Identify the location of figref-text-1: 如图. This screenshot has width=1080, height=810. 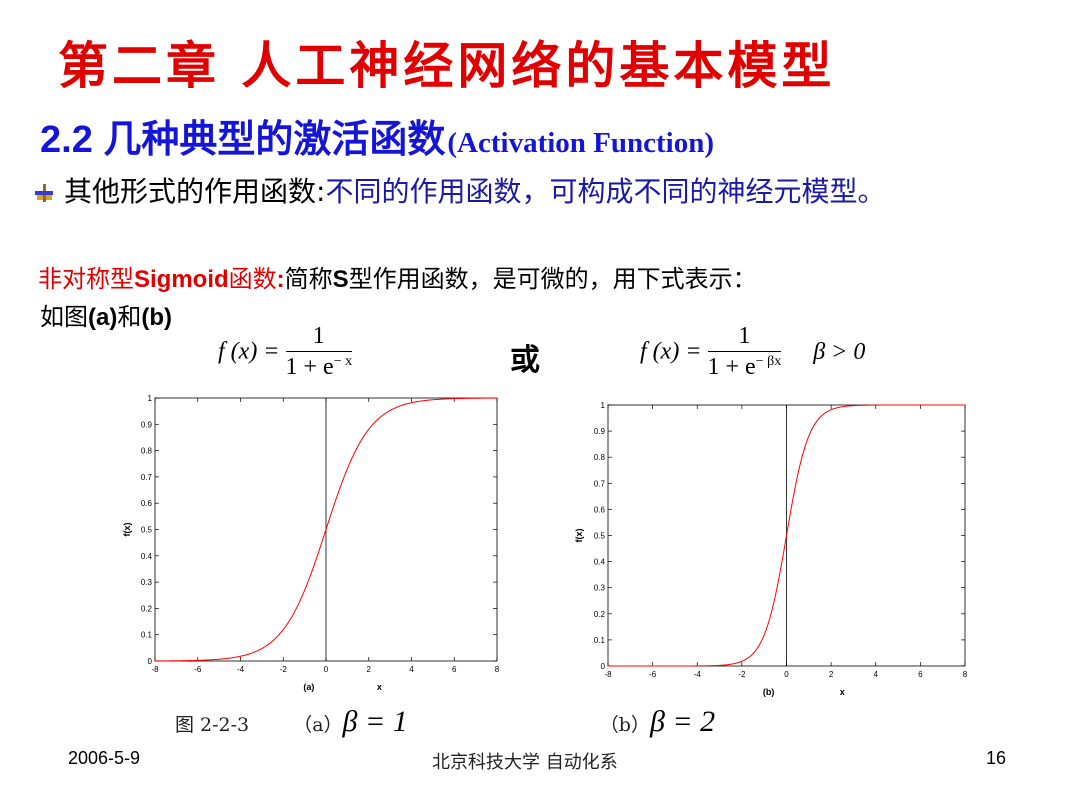
(64, 317).